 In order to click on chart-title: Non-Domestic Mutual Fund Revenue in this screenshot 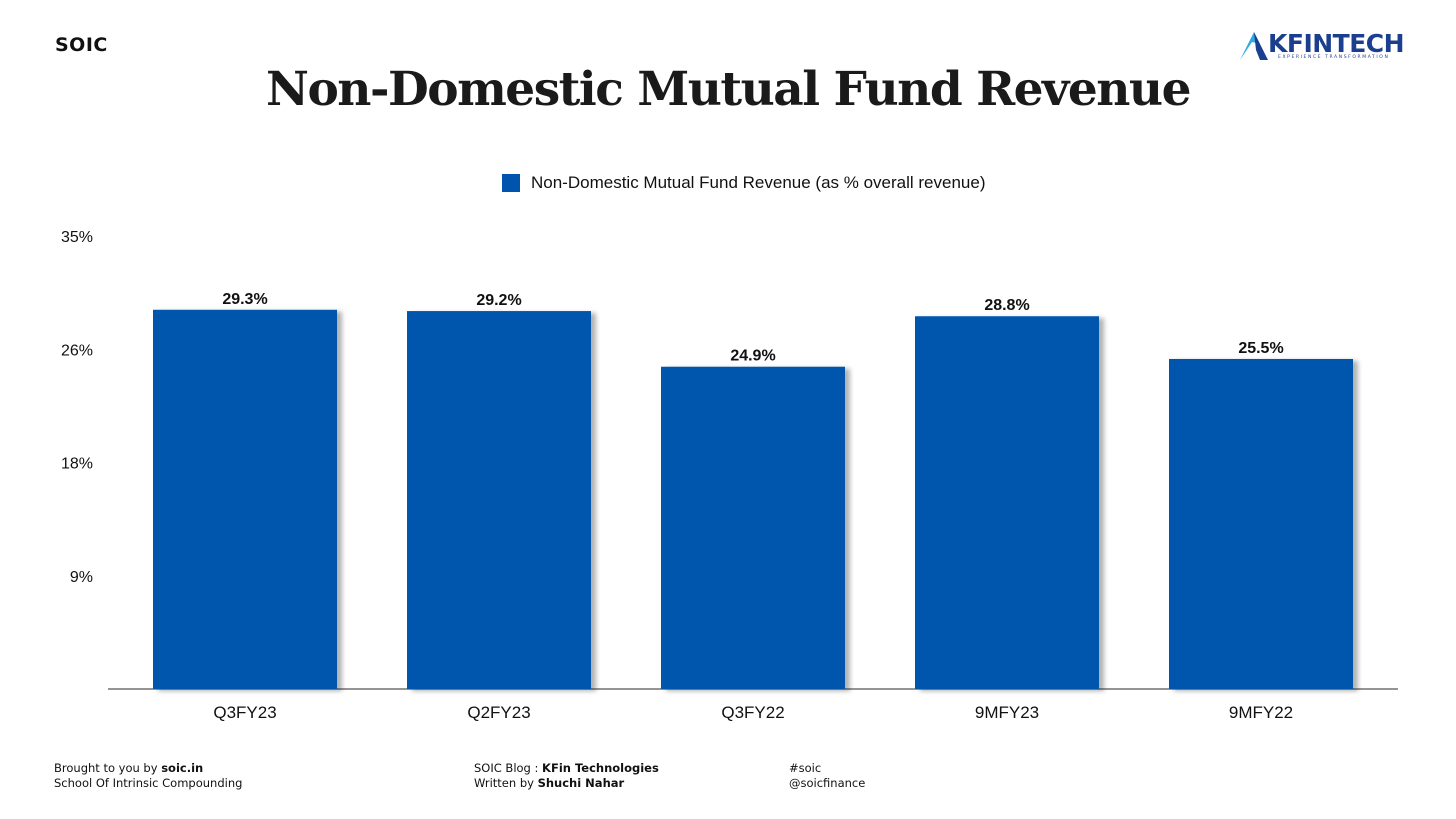, I will do `click(728, 89)`.